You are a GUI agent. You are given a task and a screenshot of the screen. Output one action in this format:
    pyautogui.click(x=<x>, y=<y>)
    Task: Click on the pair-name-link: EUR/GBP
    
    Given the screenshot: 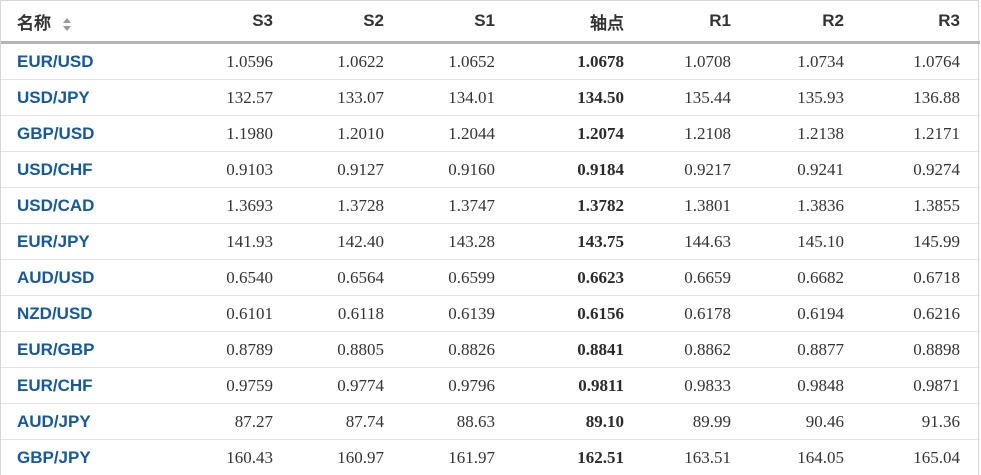 What is the action you would take?
    pyautogui.click(x=56, y=349)
    